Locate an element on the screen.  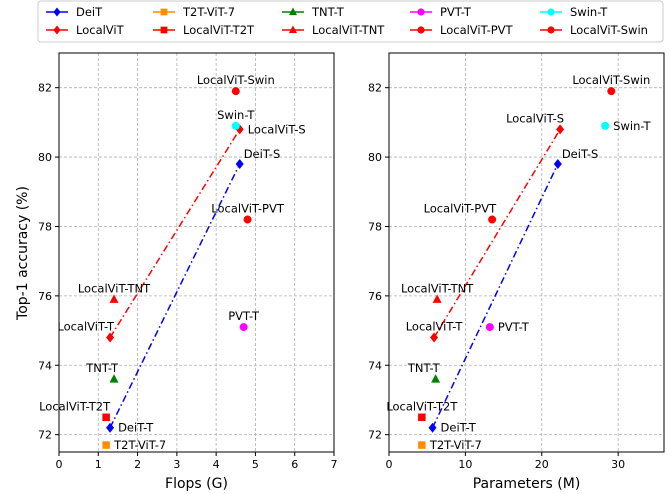
point-localvit-s is located at coordinates (560, 129).